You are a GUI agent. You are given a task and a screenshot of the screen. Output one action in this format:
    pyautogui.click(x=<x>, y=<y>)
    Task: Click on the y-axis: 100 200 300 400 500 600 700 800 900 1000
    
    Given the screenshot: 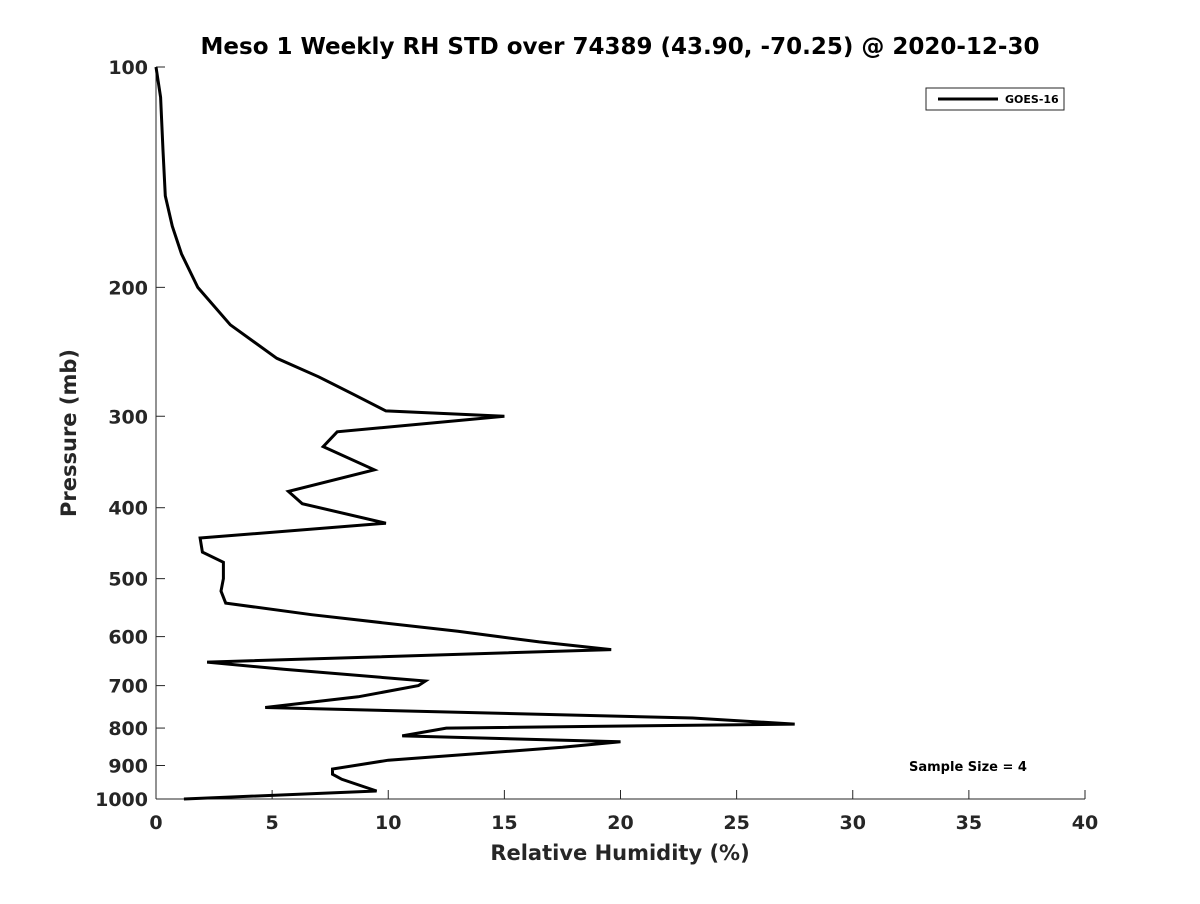 What is the action you would take?
    pyautogui.click(x=130, y=434)
    